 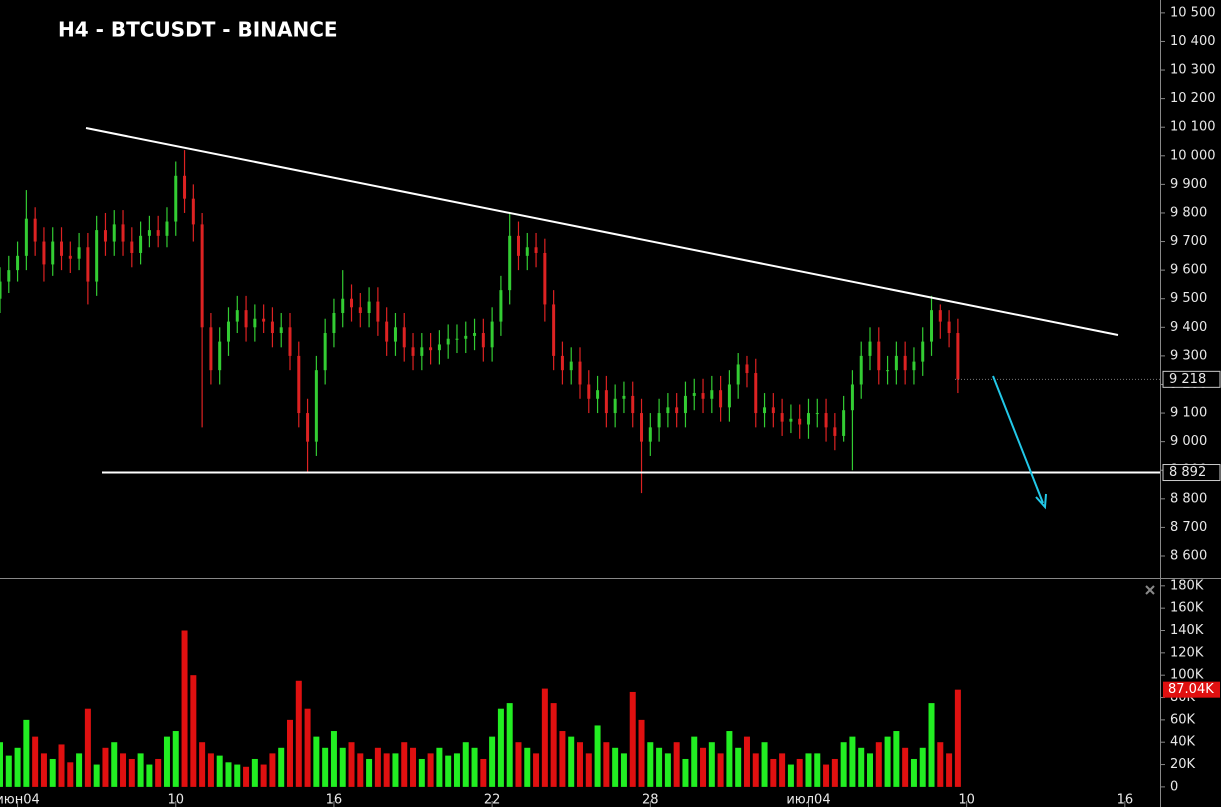 What do you see at coordinates (1187, 379) in the screenshot?
I see `price-marker-label: 9 218` at bounding box center [1187, 379].